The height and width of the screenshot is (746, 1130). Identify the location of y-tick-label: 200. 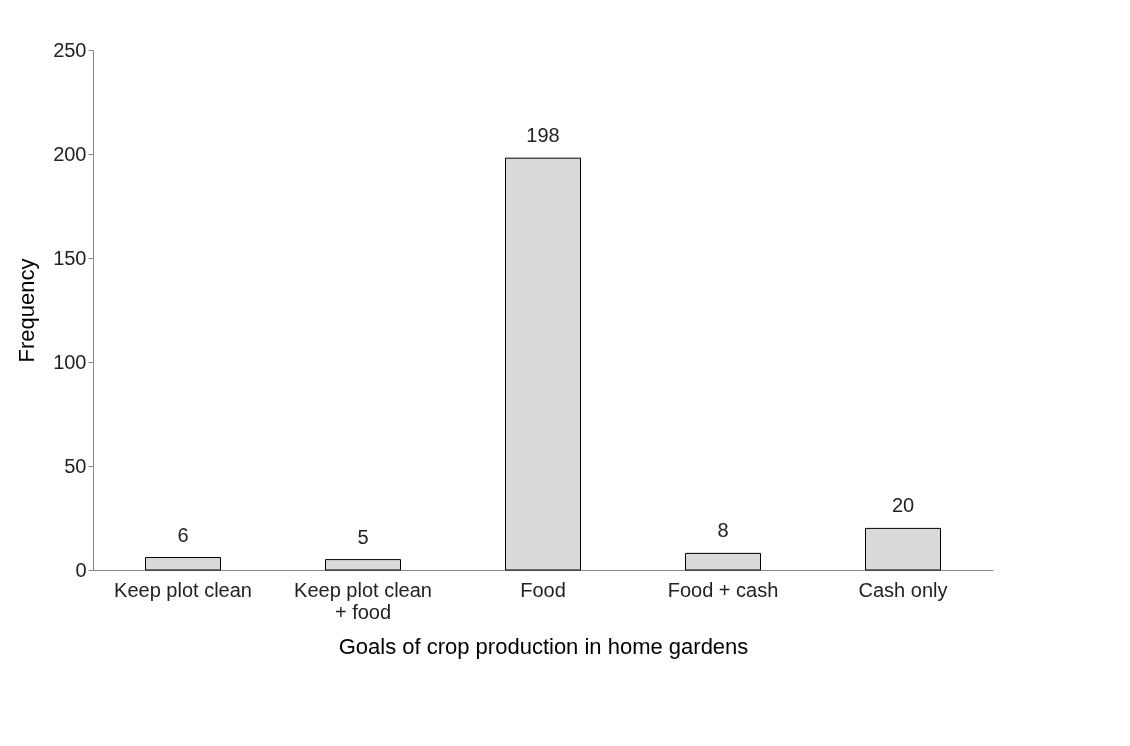
(70, 153).